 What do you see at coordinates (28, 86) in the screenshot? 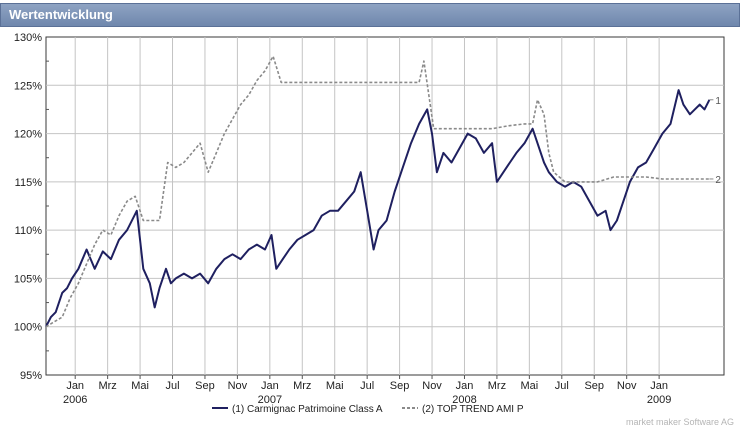
I see `y-tick-label: 125%` at bounding box center [28, 86].